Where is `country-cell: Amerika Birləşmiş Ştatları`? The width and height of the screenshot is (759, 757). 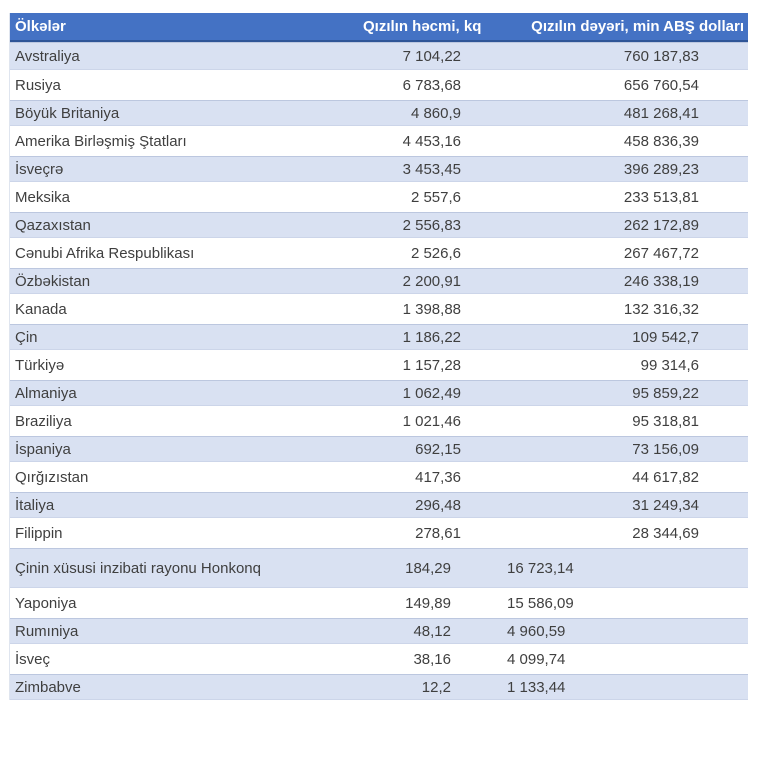
country-cell: Amerika Birləşmiş Ştatları is located at coordinates (186, 140).